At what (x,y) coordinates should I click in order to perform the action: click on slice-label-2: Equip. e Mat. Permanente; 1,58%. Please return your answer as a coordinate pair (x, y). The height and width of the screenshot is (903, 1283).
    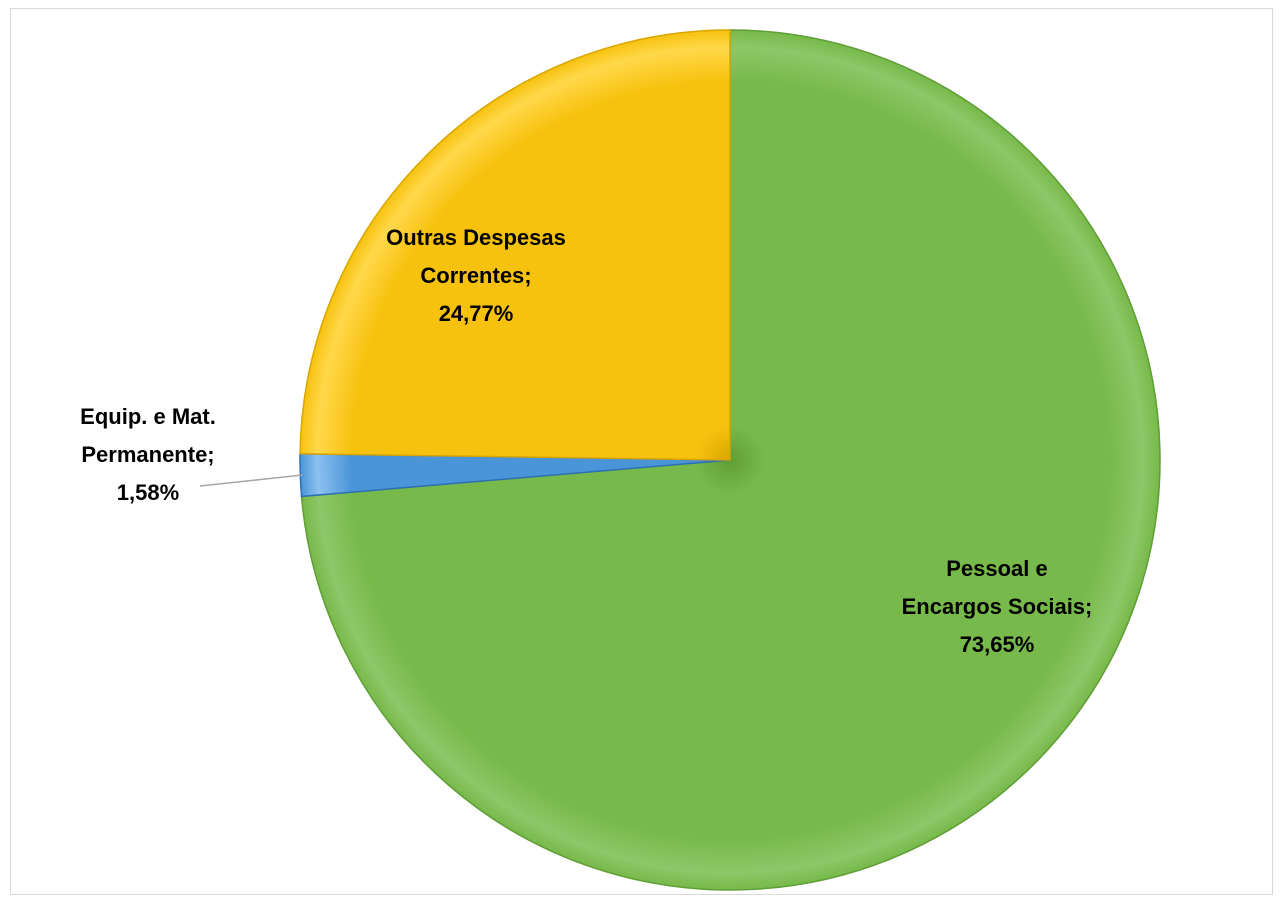
    Looking at the image, I should click on (148, 454).